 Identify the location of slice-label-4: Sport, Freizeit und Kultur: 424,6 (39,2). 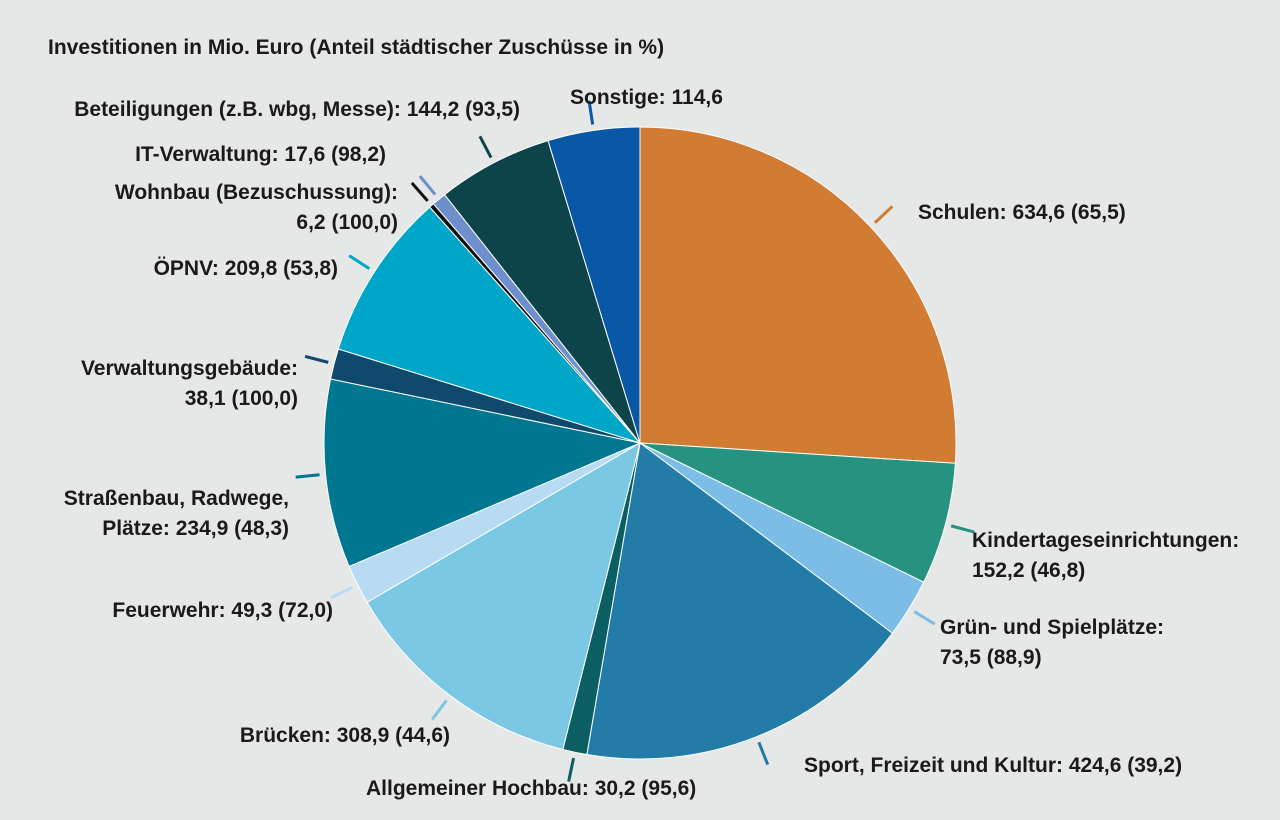
(993, 766).